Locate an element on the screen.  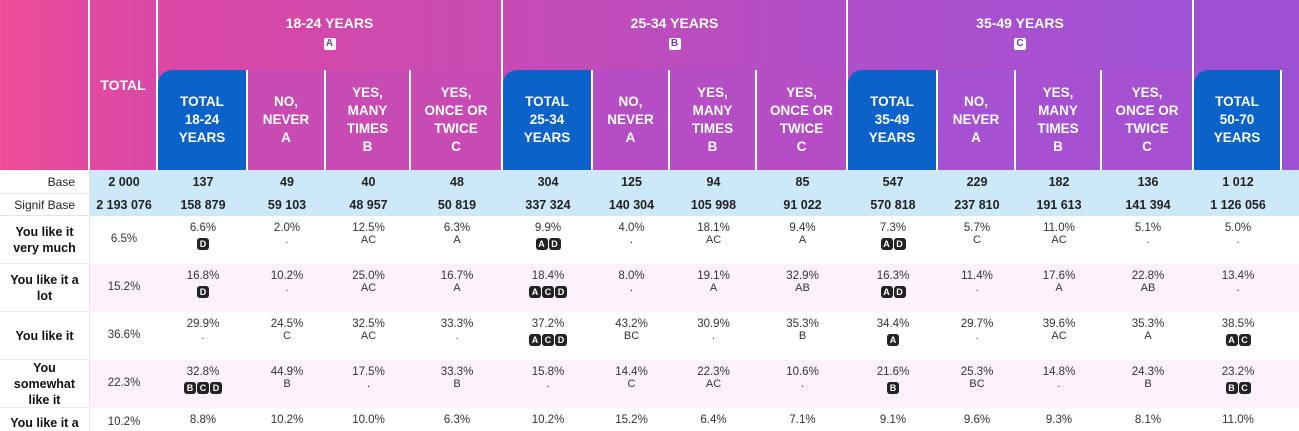
data-cell: 25.3% BC is located at coordinates (977, 384).